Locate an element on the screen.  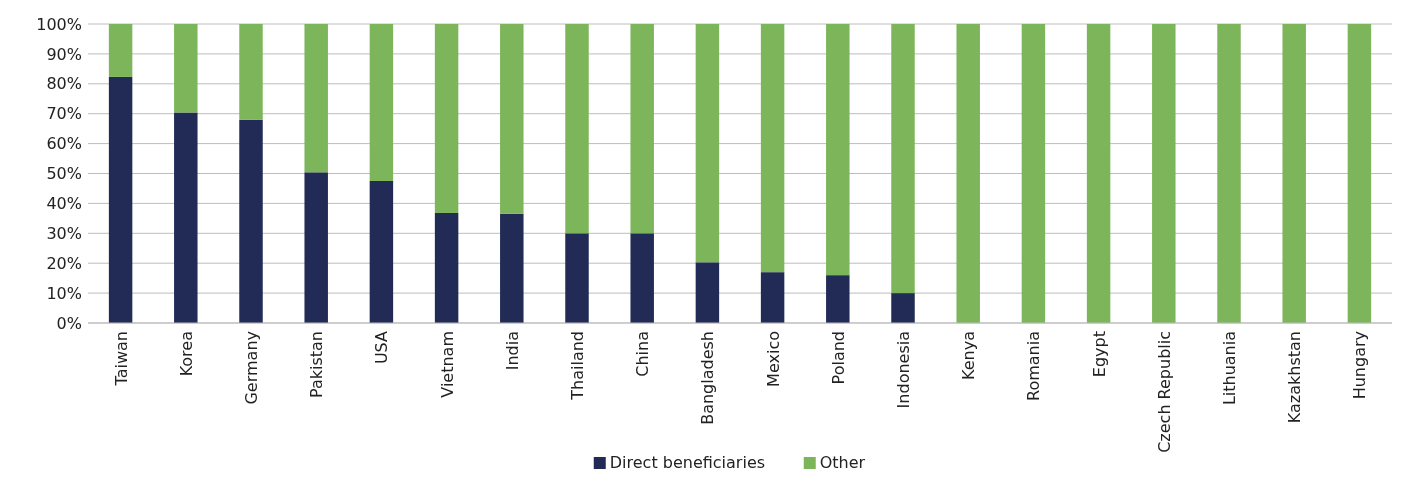
x-tick-label: Indonesia is located at coordinates (903, 370).